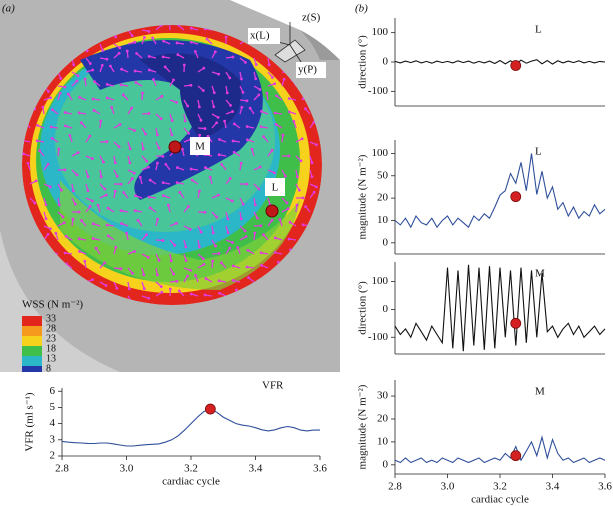  I want to click on x-tick-label: 3.4, so click(553, 487).